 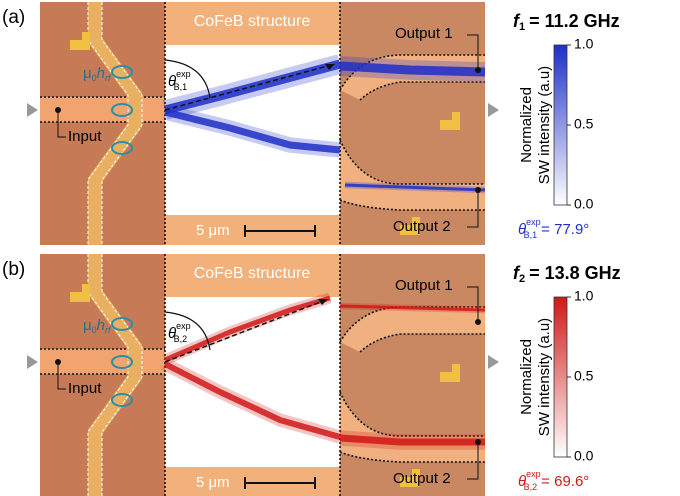 What do you see at coordinates (566, 22) in the screenshot?
I see `frequency-title: f1 = 11.2 GHz` at bounding box center [566, 22].